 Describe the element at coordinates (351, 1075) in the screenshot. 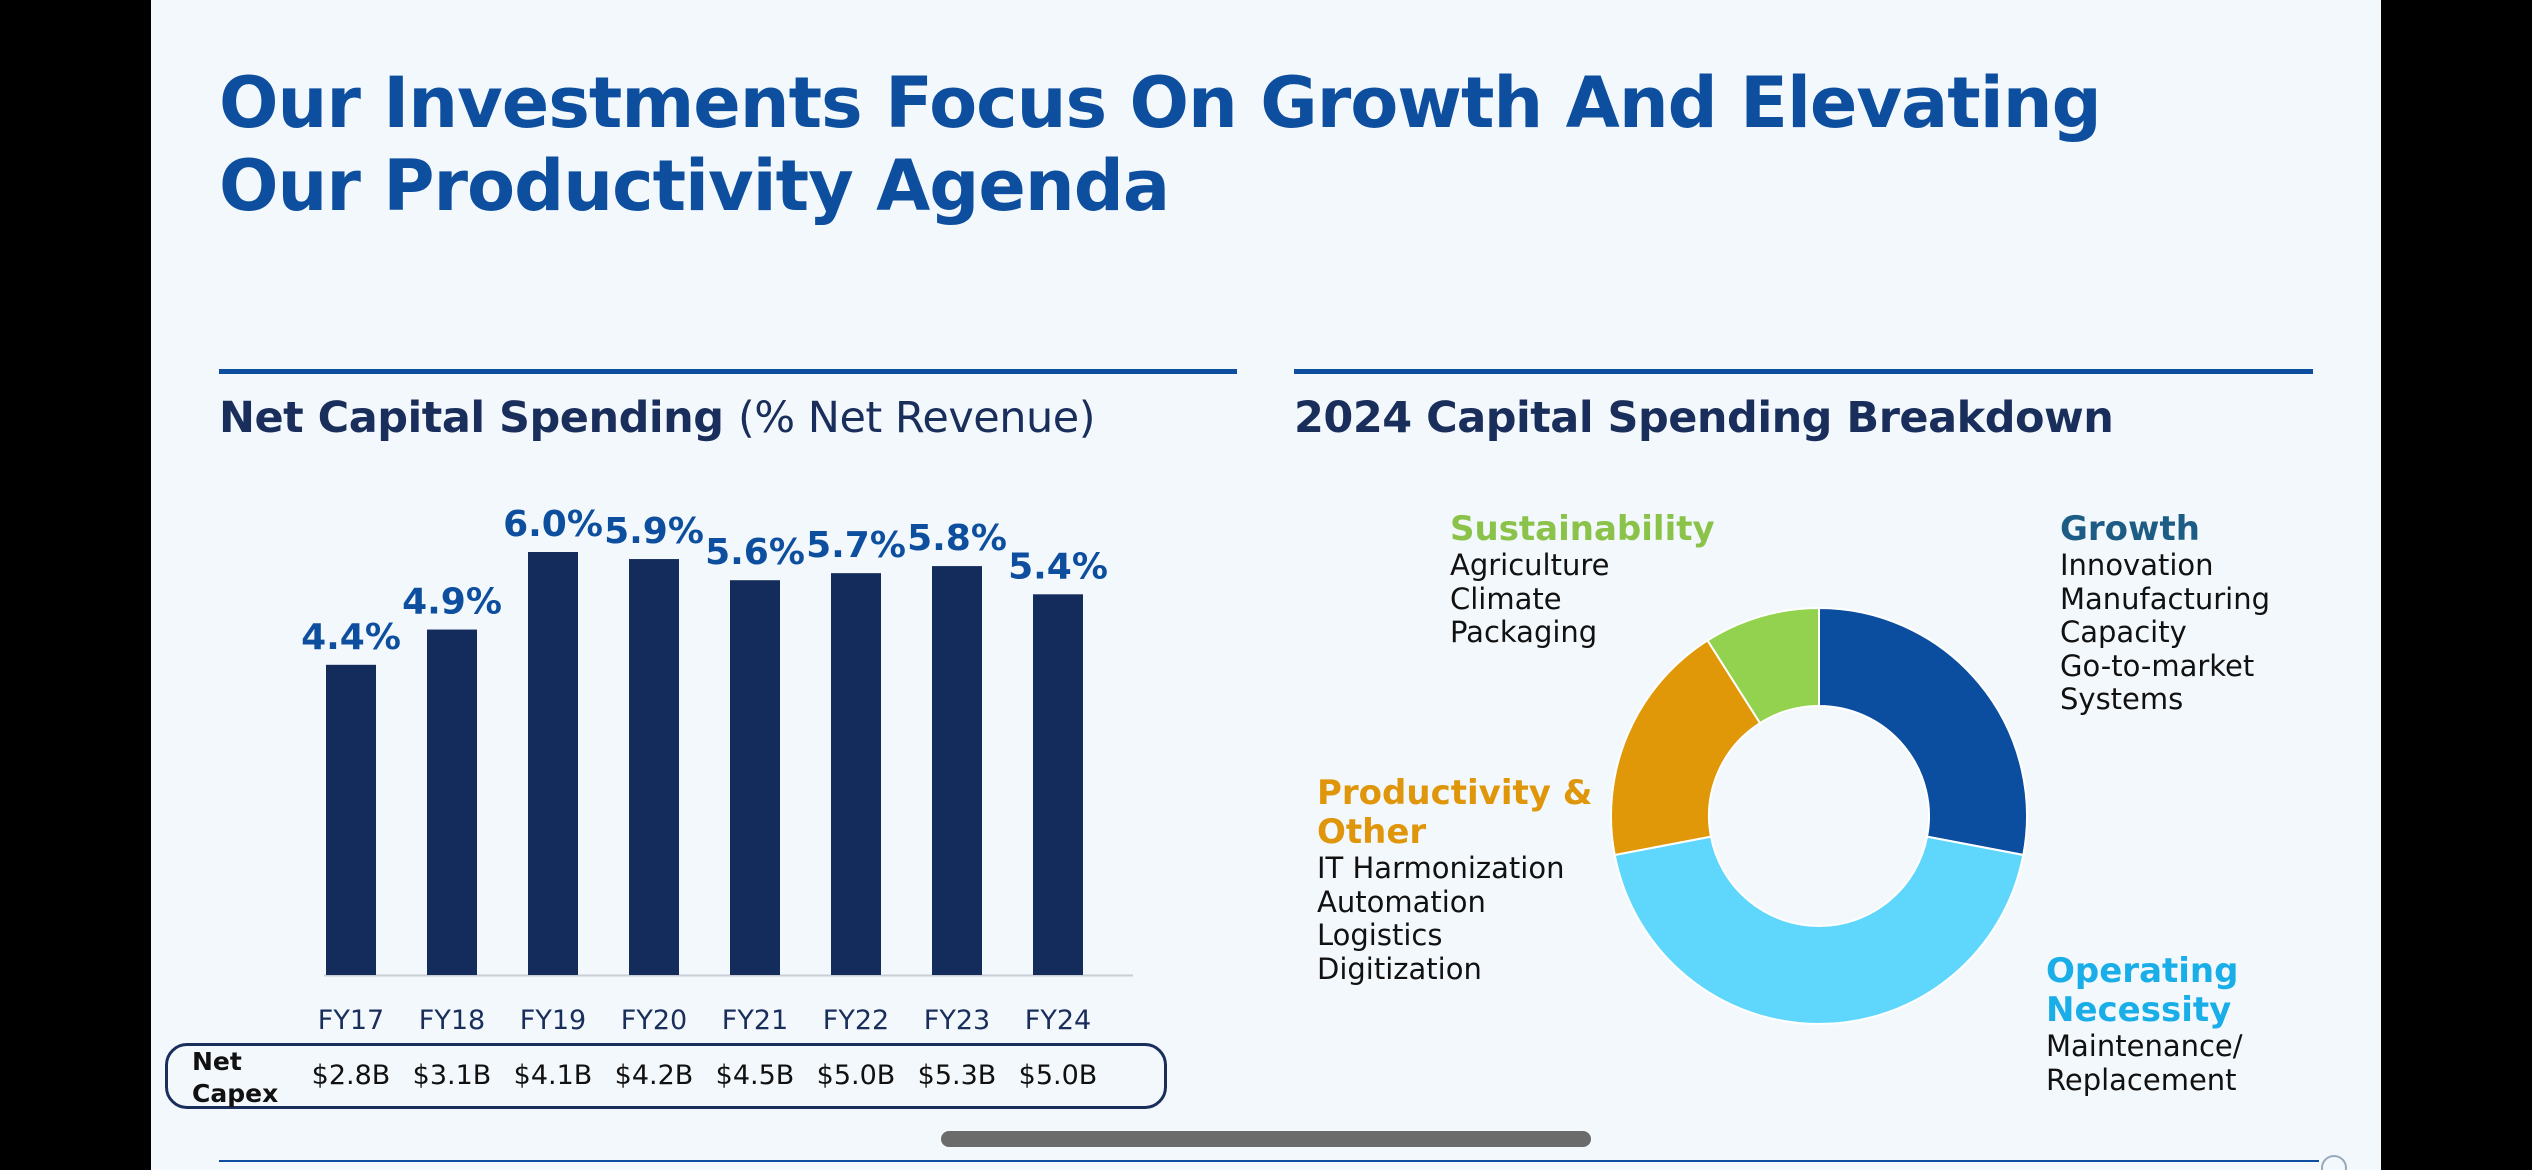

I see `net-capex-value: $2.8B` at that location.